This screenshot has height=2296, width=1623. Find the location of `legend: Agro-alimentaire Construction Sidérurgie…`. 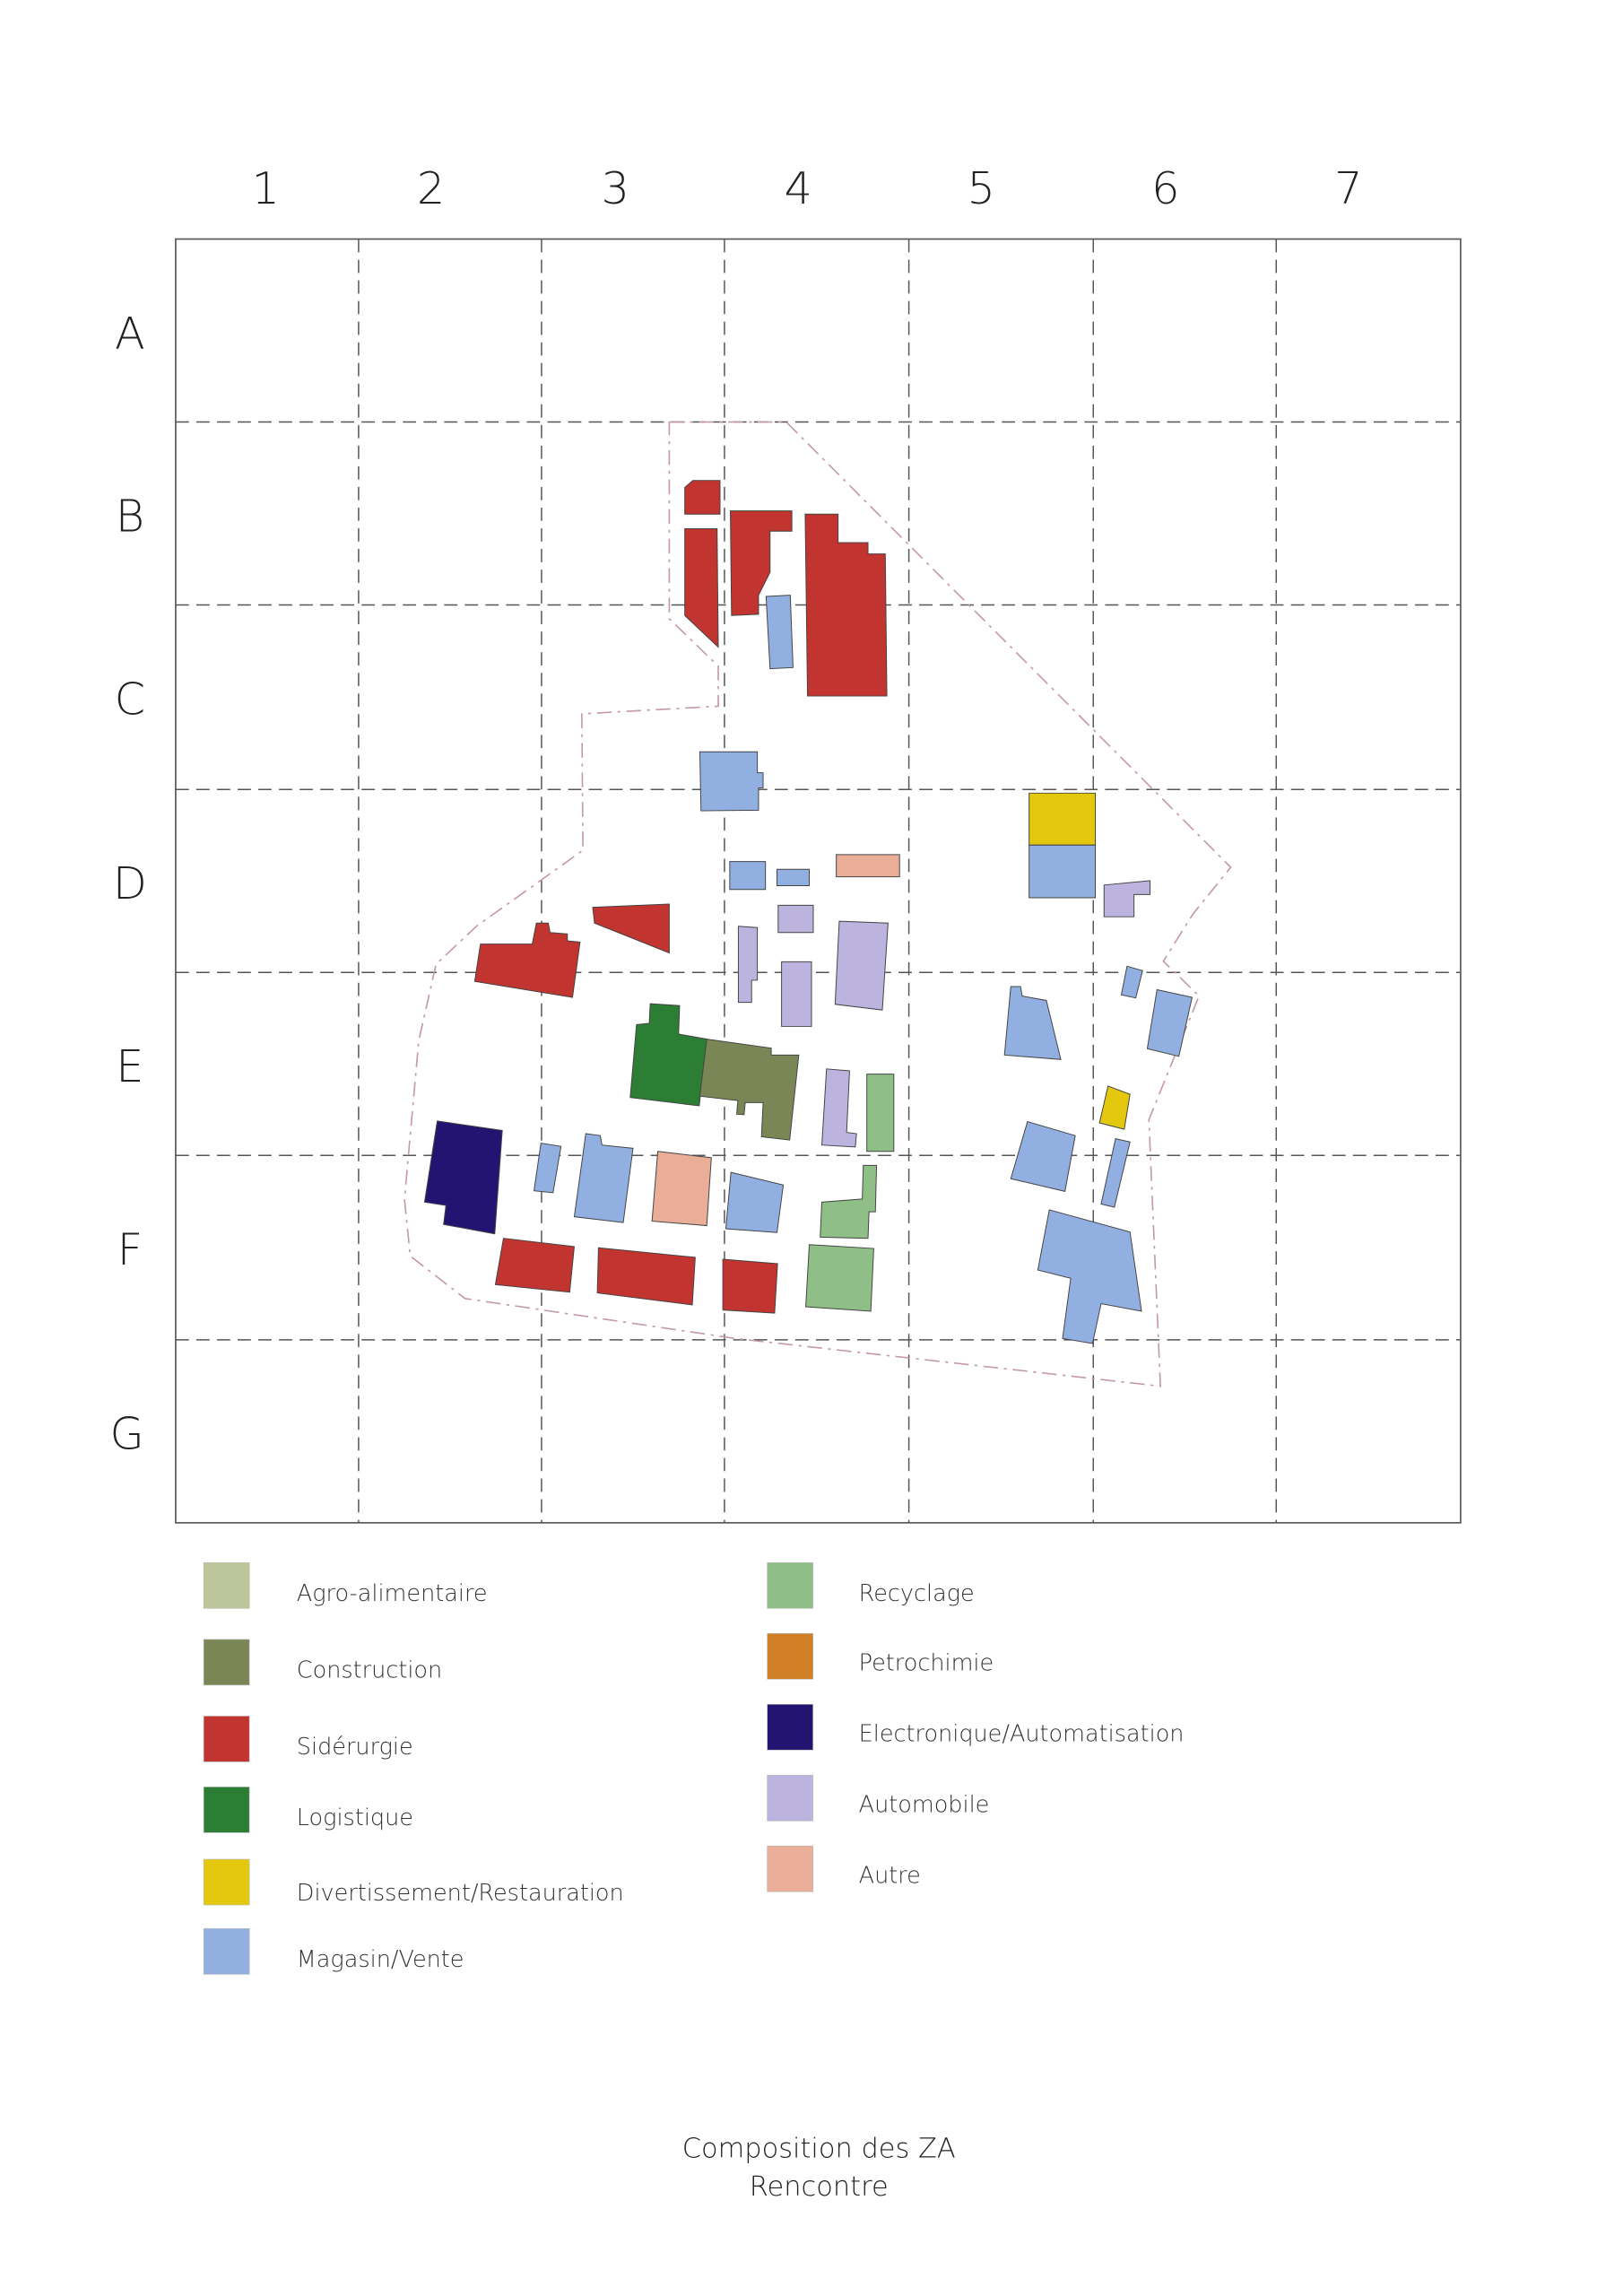

legend: Agro-alimentaire Construction Sidérurgie… is located at coordinates (694, 1768).